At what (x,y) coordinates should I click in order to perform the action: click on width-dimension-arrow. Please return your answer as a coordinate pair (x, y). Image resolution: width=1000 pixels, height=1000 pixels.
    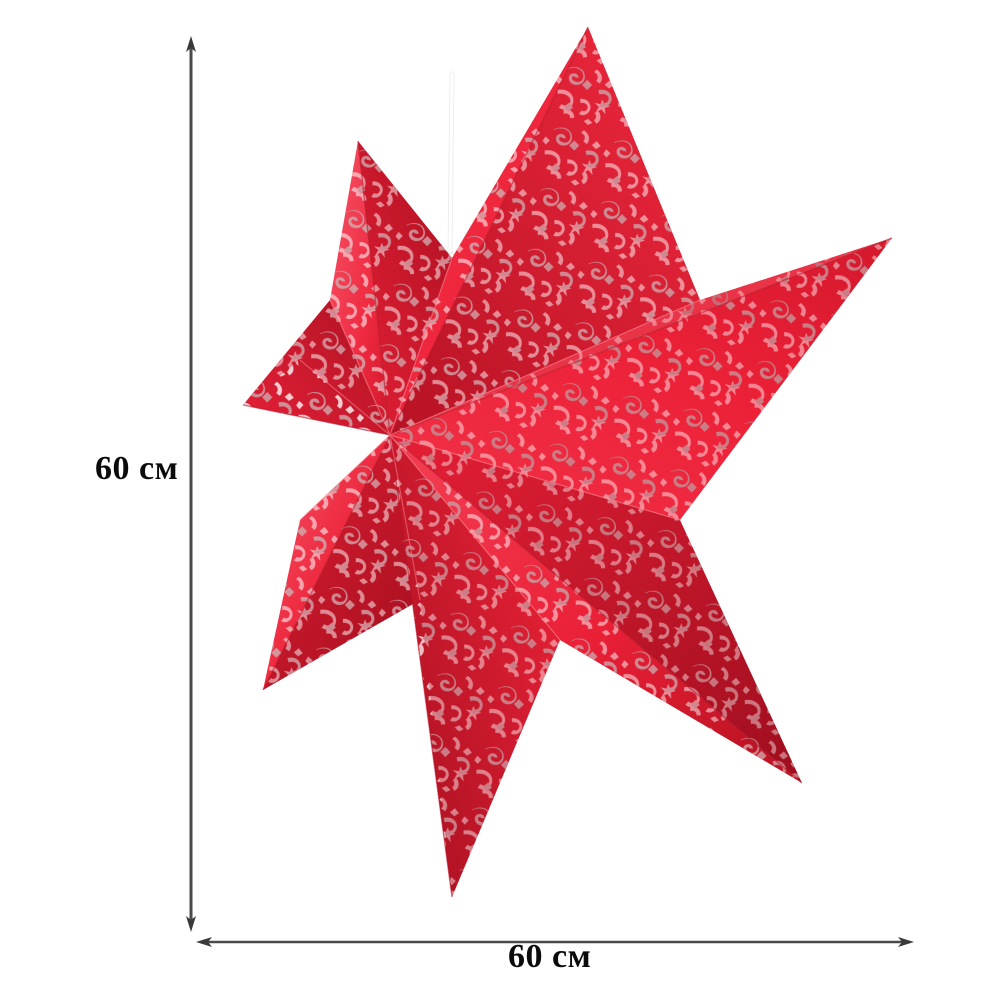
    Looking at the image, I should click on (555, 942).